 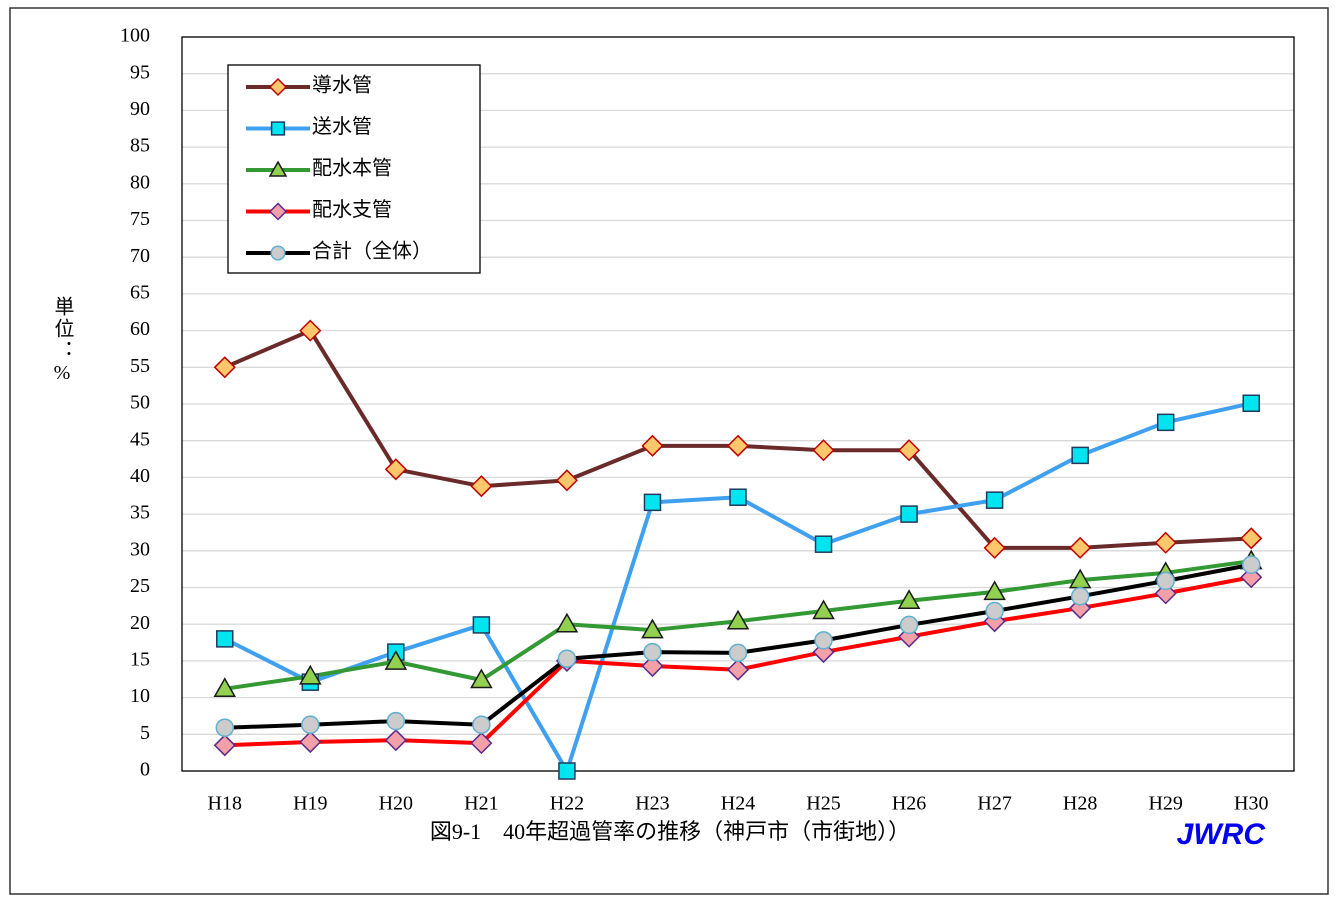 What do you see at coordinates (140, 292) in the screenshot?
I see `y-tick-label: 65` at bounding box center [140, 292].